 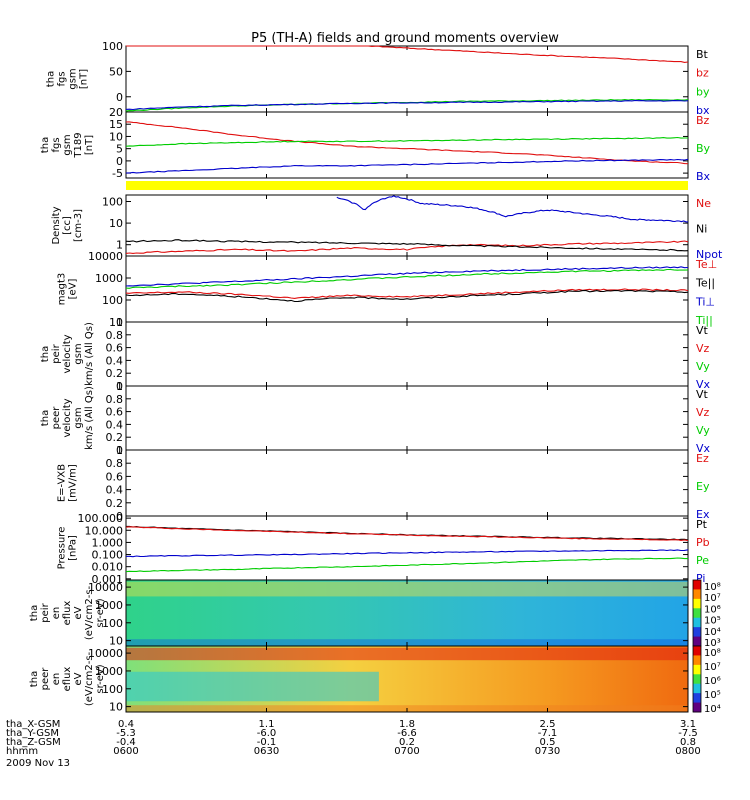 What do you see at coordinates (116, 124) in the screenshot?
I see `y-tick-label: 15` at bounding box center [116, 124].